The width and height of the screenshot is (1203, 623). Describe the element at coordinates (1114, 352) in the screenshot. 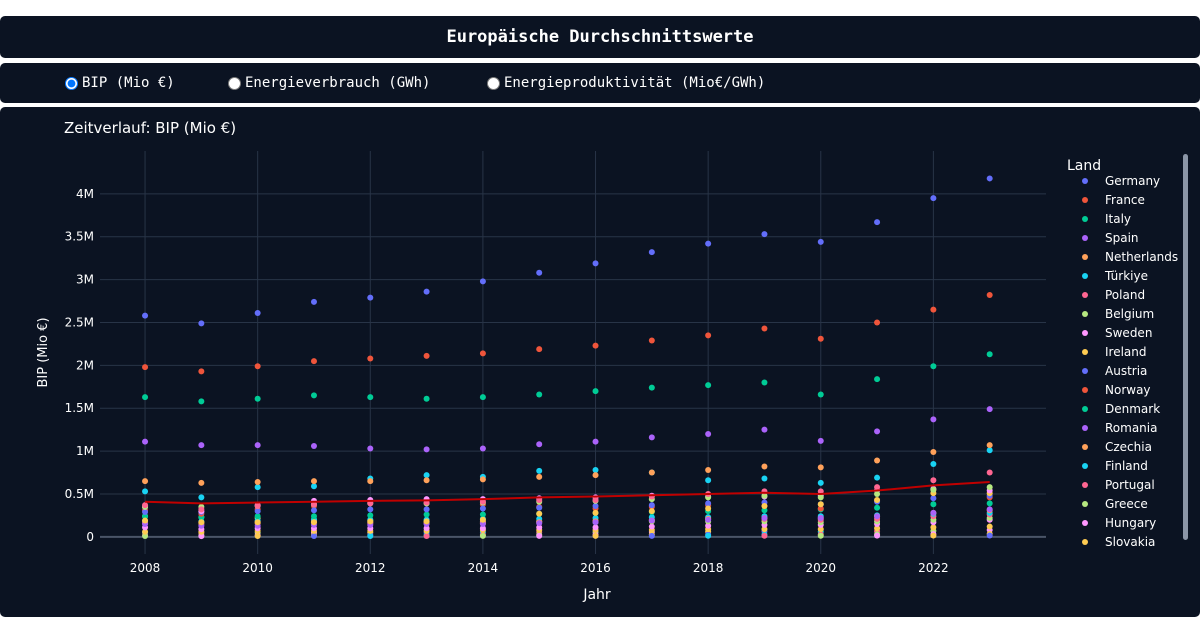

I see `legend-item-ireland: Ireland` at that location.